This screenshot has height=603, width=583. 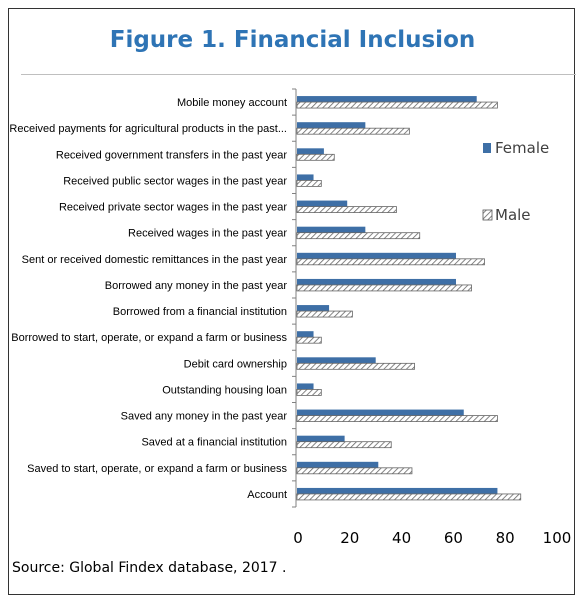 What do you see at coordinates (214, 443) in the screenshot?
I see `category-label: Saved at a financial institution` at bounding box center [214, 443].